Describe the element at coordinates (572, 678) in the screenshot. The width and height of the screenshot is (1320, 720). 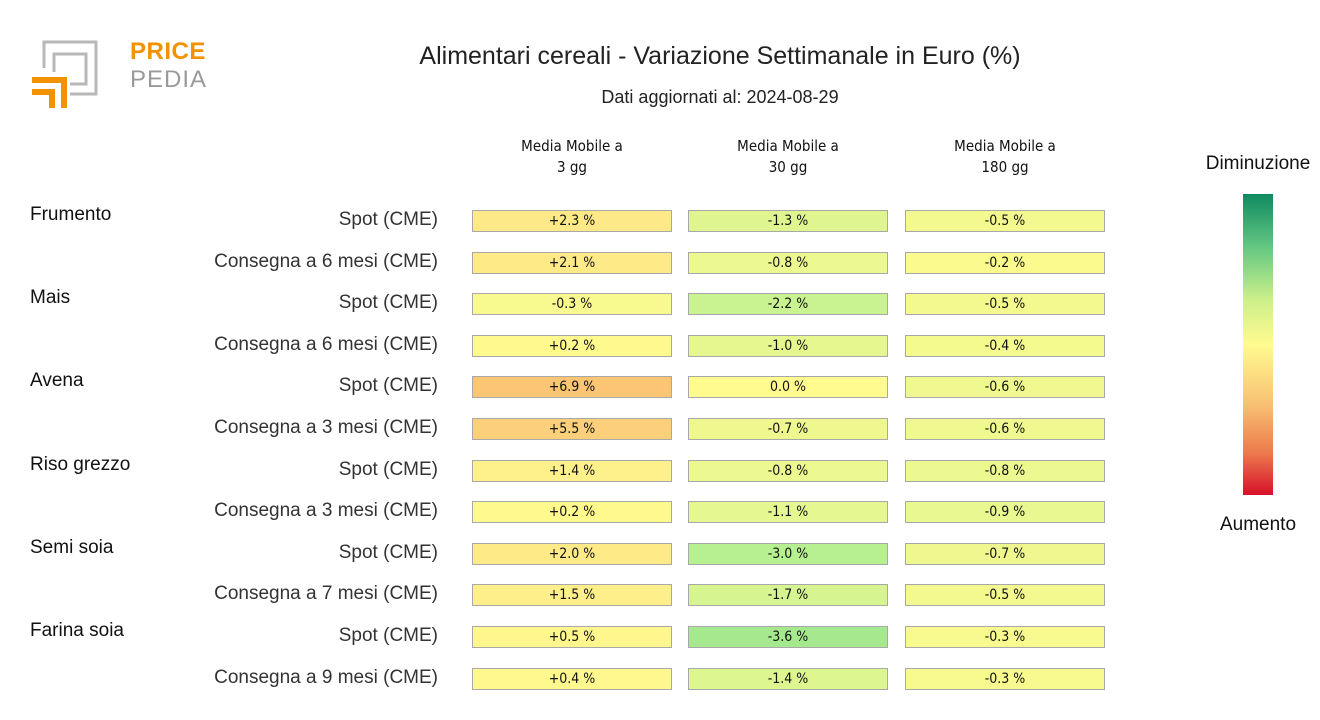
I see `heatmap-cell: +0.4 %` at that location.